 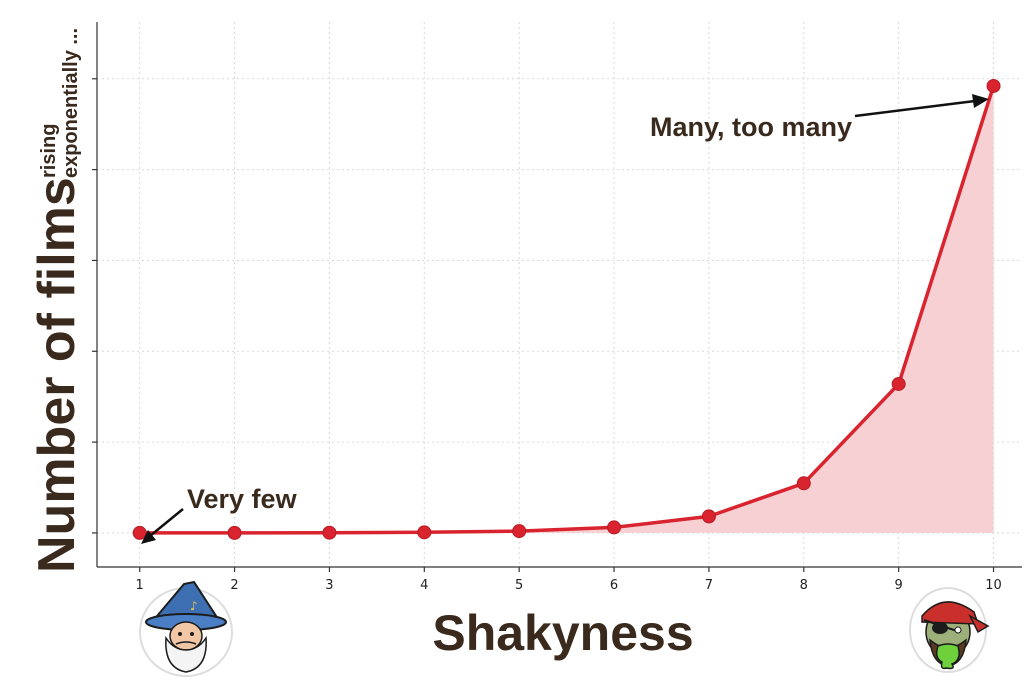 What do you see at coordinates (49, 151) in the screenshot?
I see `y-axis-sublabel-1: rising` at bounding box center [49, 151].